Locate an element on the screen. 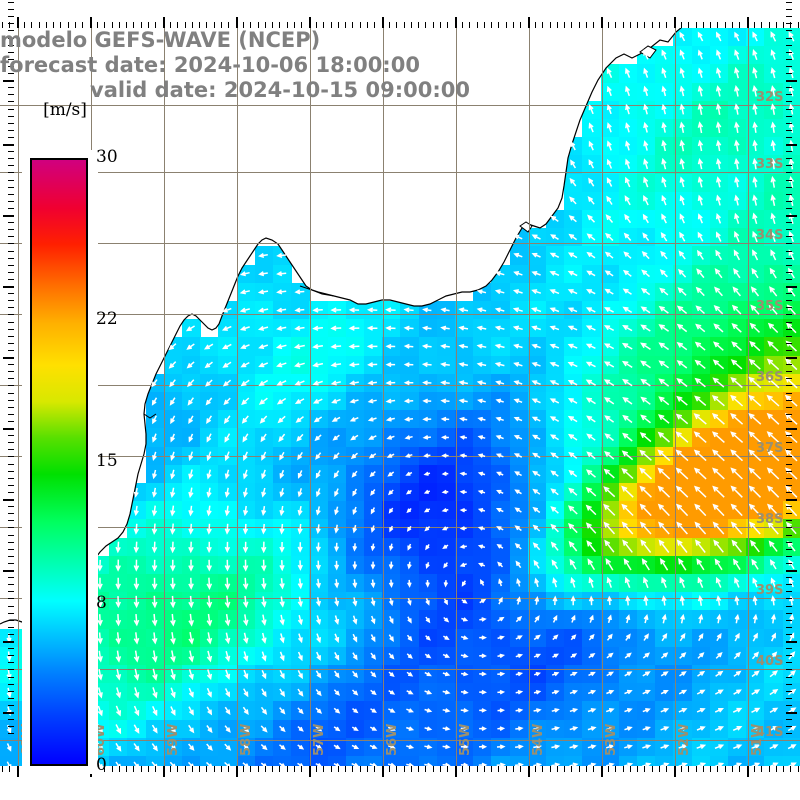 This screenshot has width=800, height=800. lon-label-56w: 56W is located at coordinates (392, 739).